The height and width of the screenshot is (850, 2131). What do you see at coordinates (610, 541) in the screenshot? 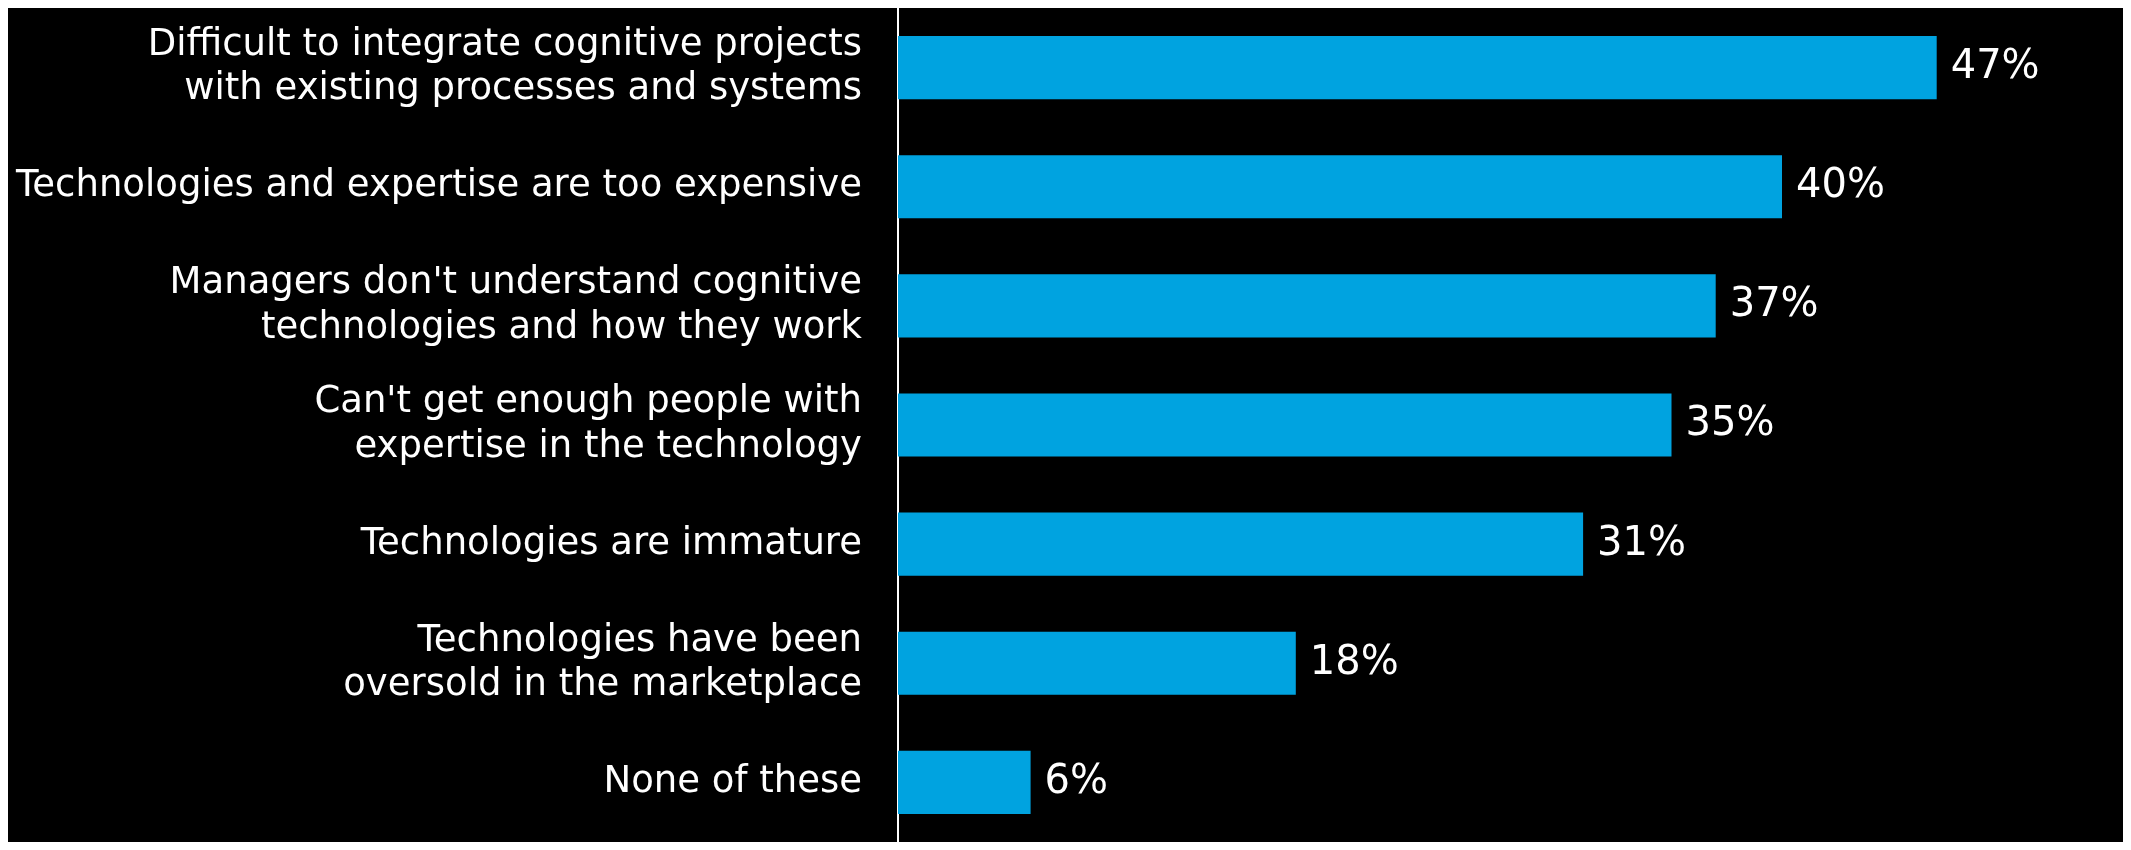
I see `y-tick-label: Technologies are immature` at bounding box center [610, 541].